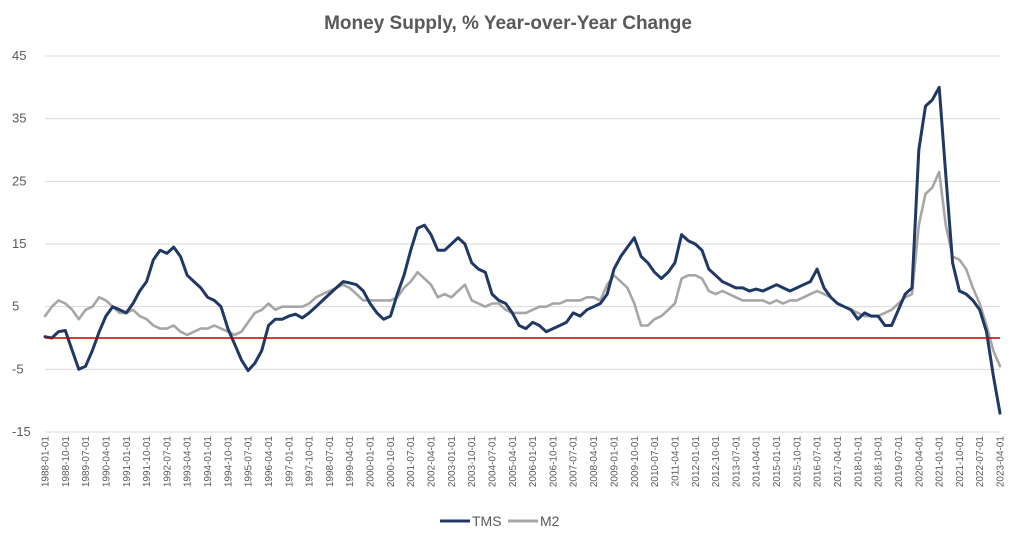  What do you see at coordinates (15, 306) in the screenshot?
I see `y-tick-label: 5` at bounding box center [15, 306].